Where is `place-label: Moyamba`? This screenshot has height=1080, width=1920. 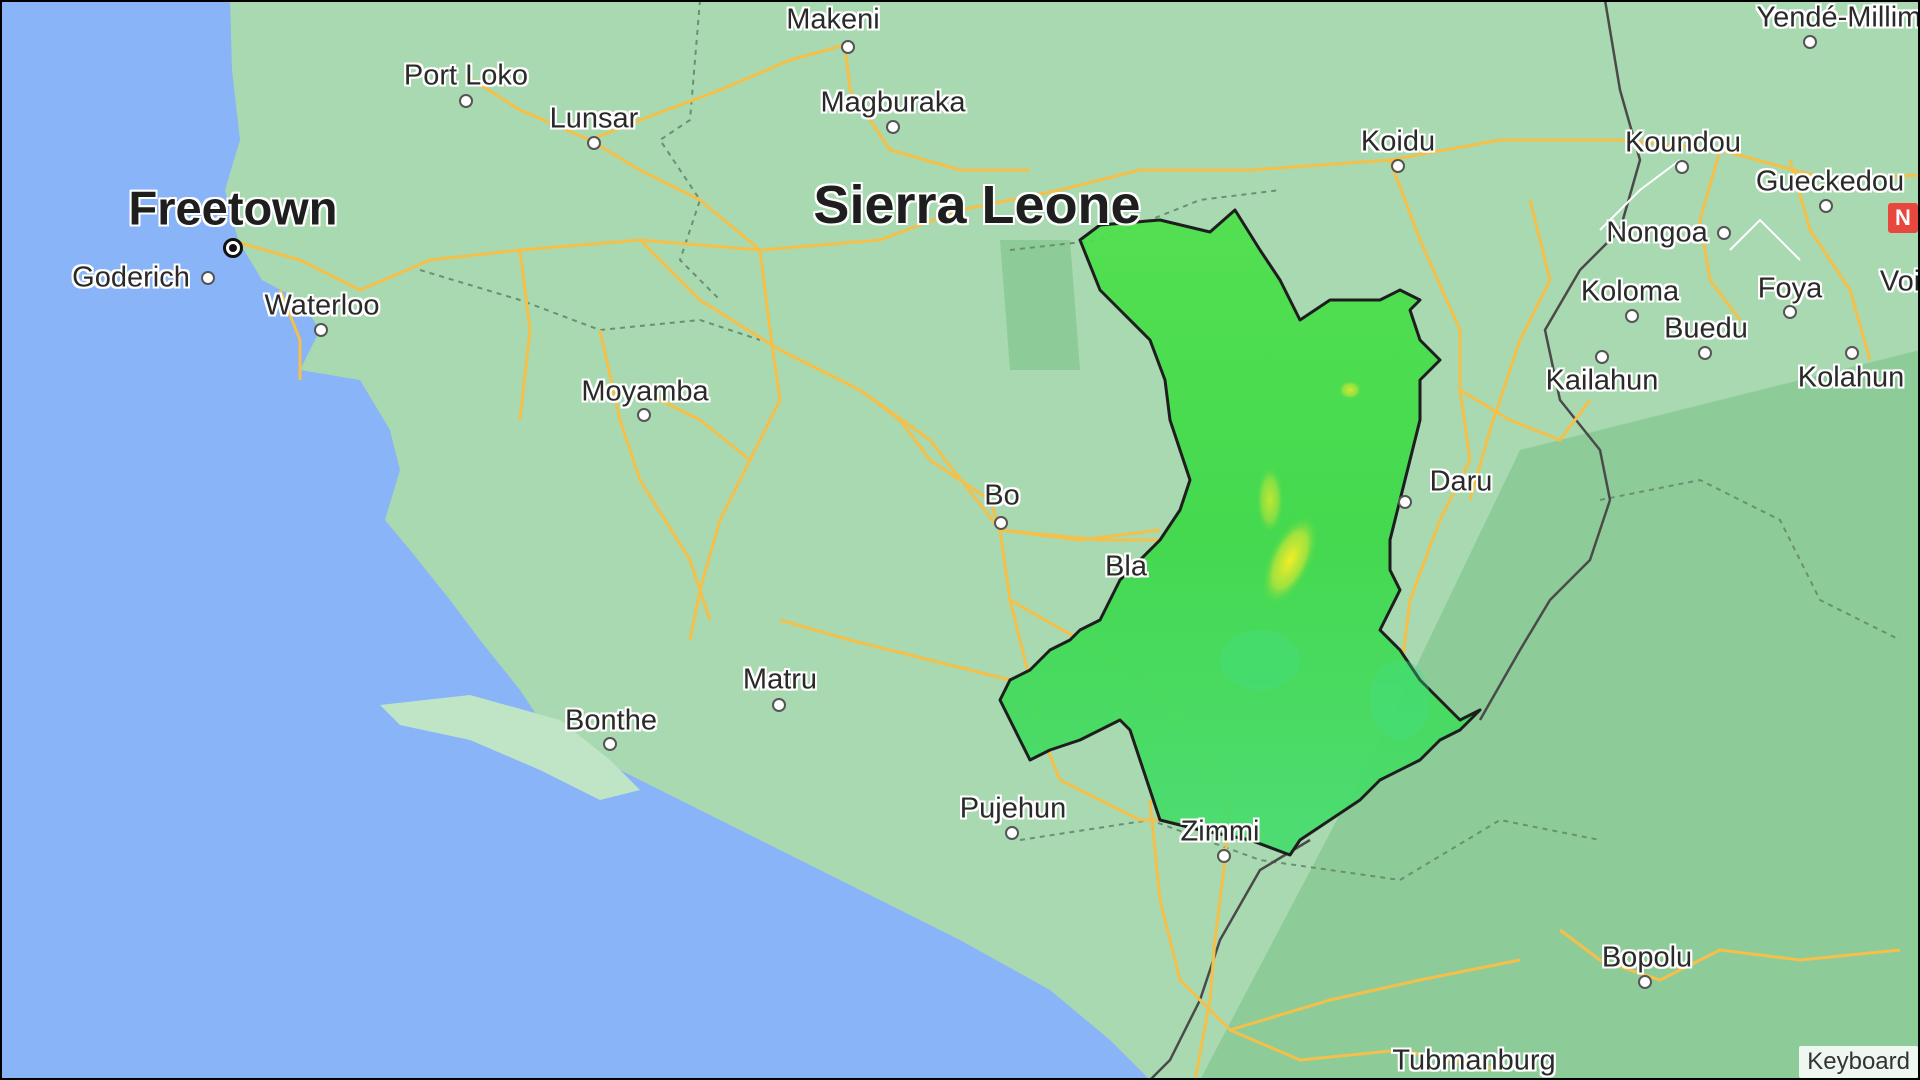 place-label: Moyamba is located at coordinates (645, 391).